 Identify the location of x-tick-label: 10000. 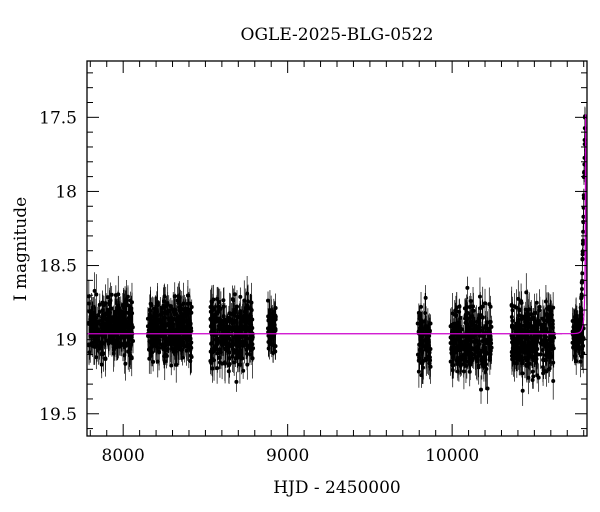
(452, 456).